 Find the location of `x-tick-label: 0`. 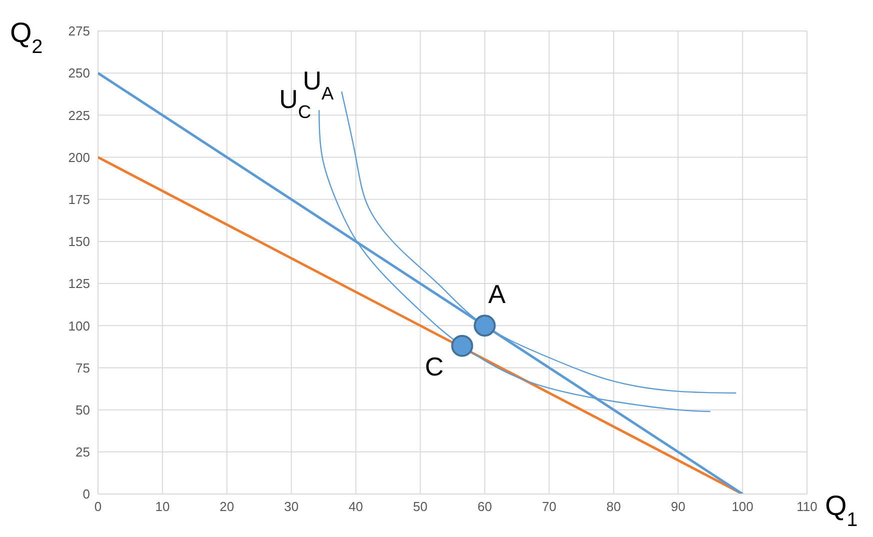

x-tick-label: 0 is located at coordinates (98, 506).